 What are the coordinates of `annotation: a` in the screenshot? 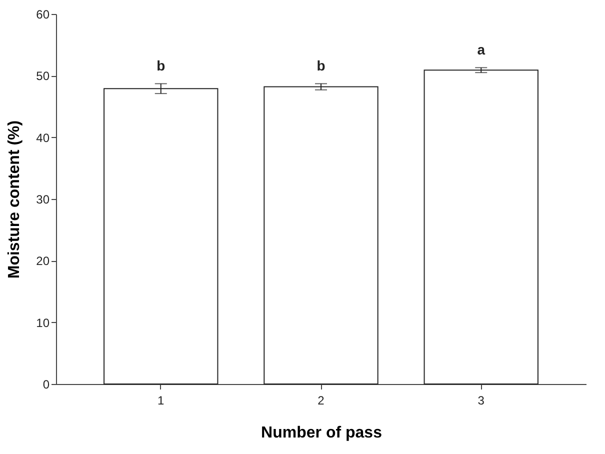 It's located at (481, 50).